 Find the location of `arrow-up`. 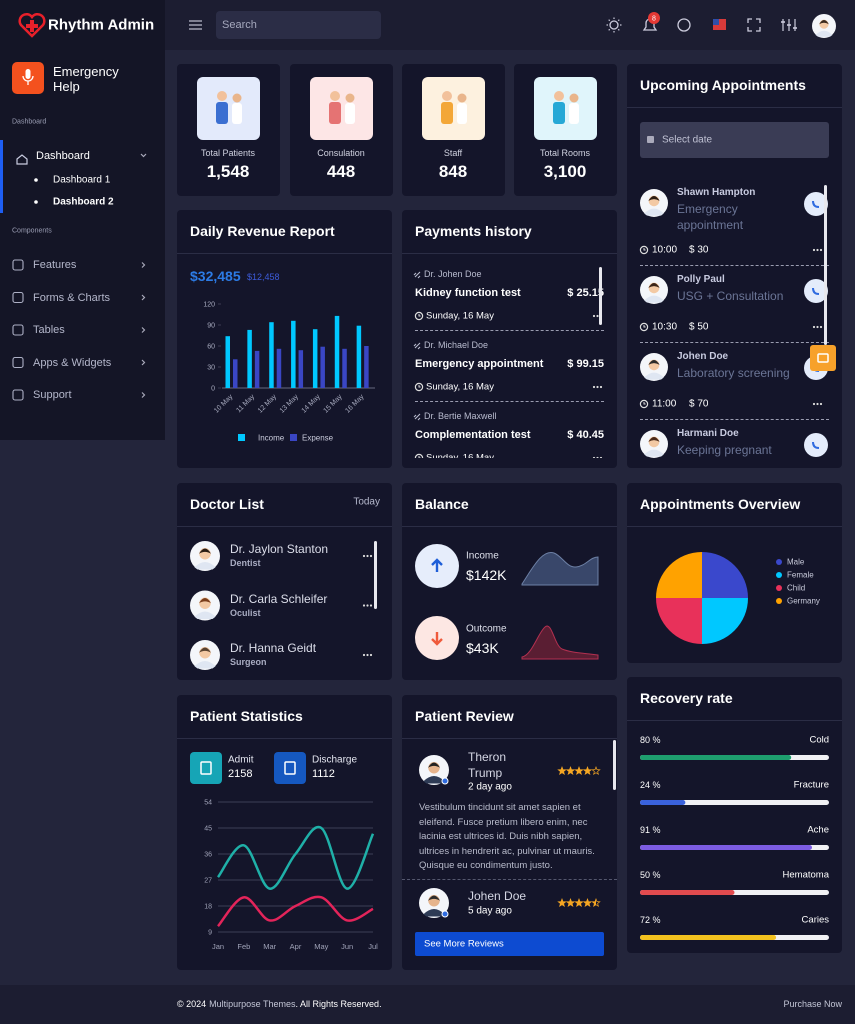

arrow-up is located at coordinates (437, 565).